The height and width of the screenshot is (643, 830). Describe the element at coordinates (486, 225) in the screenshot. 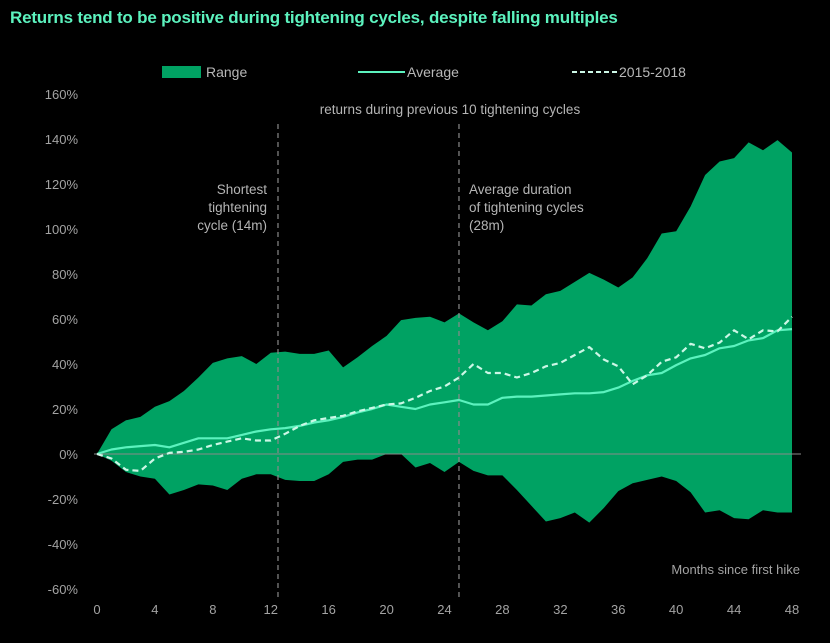

I see `annotation-1-line: (28m)` at that location.